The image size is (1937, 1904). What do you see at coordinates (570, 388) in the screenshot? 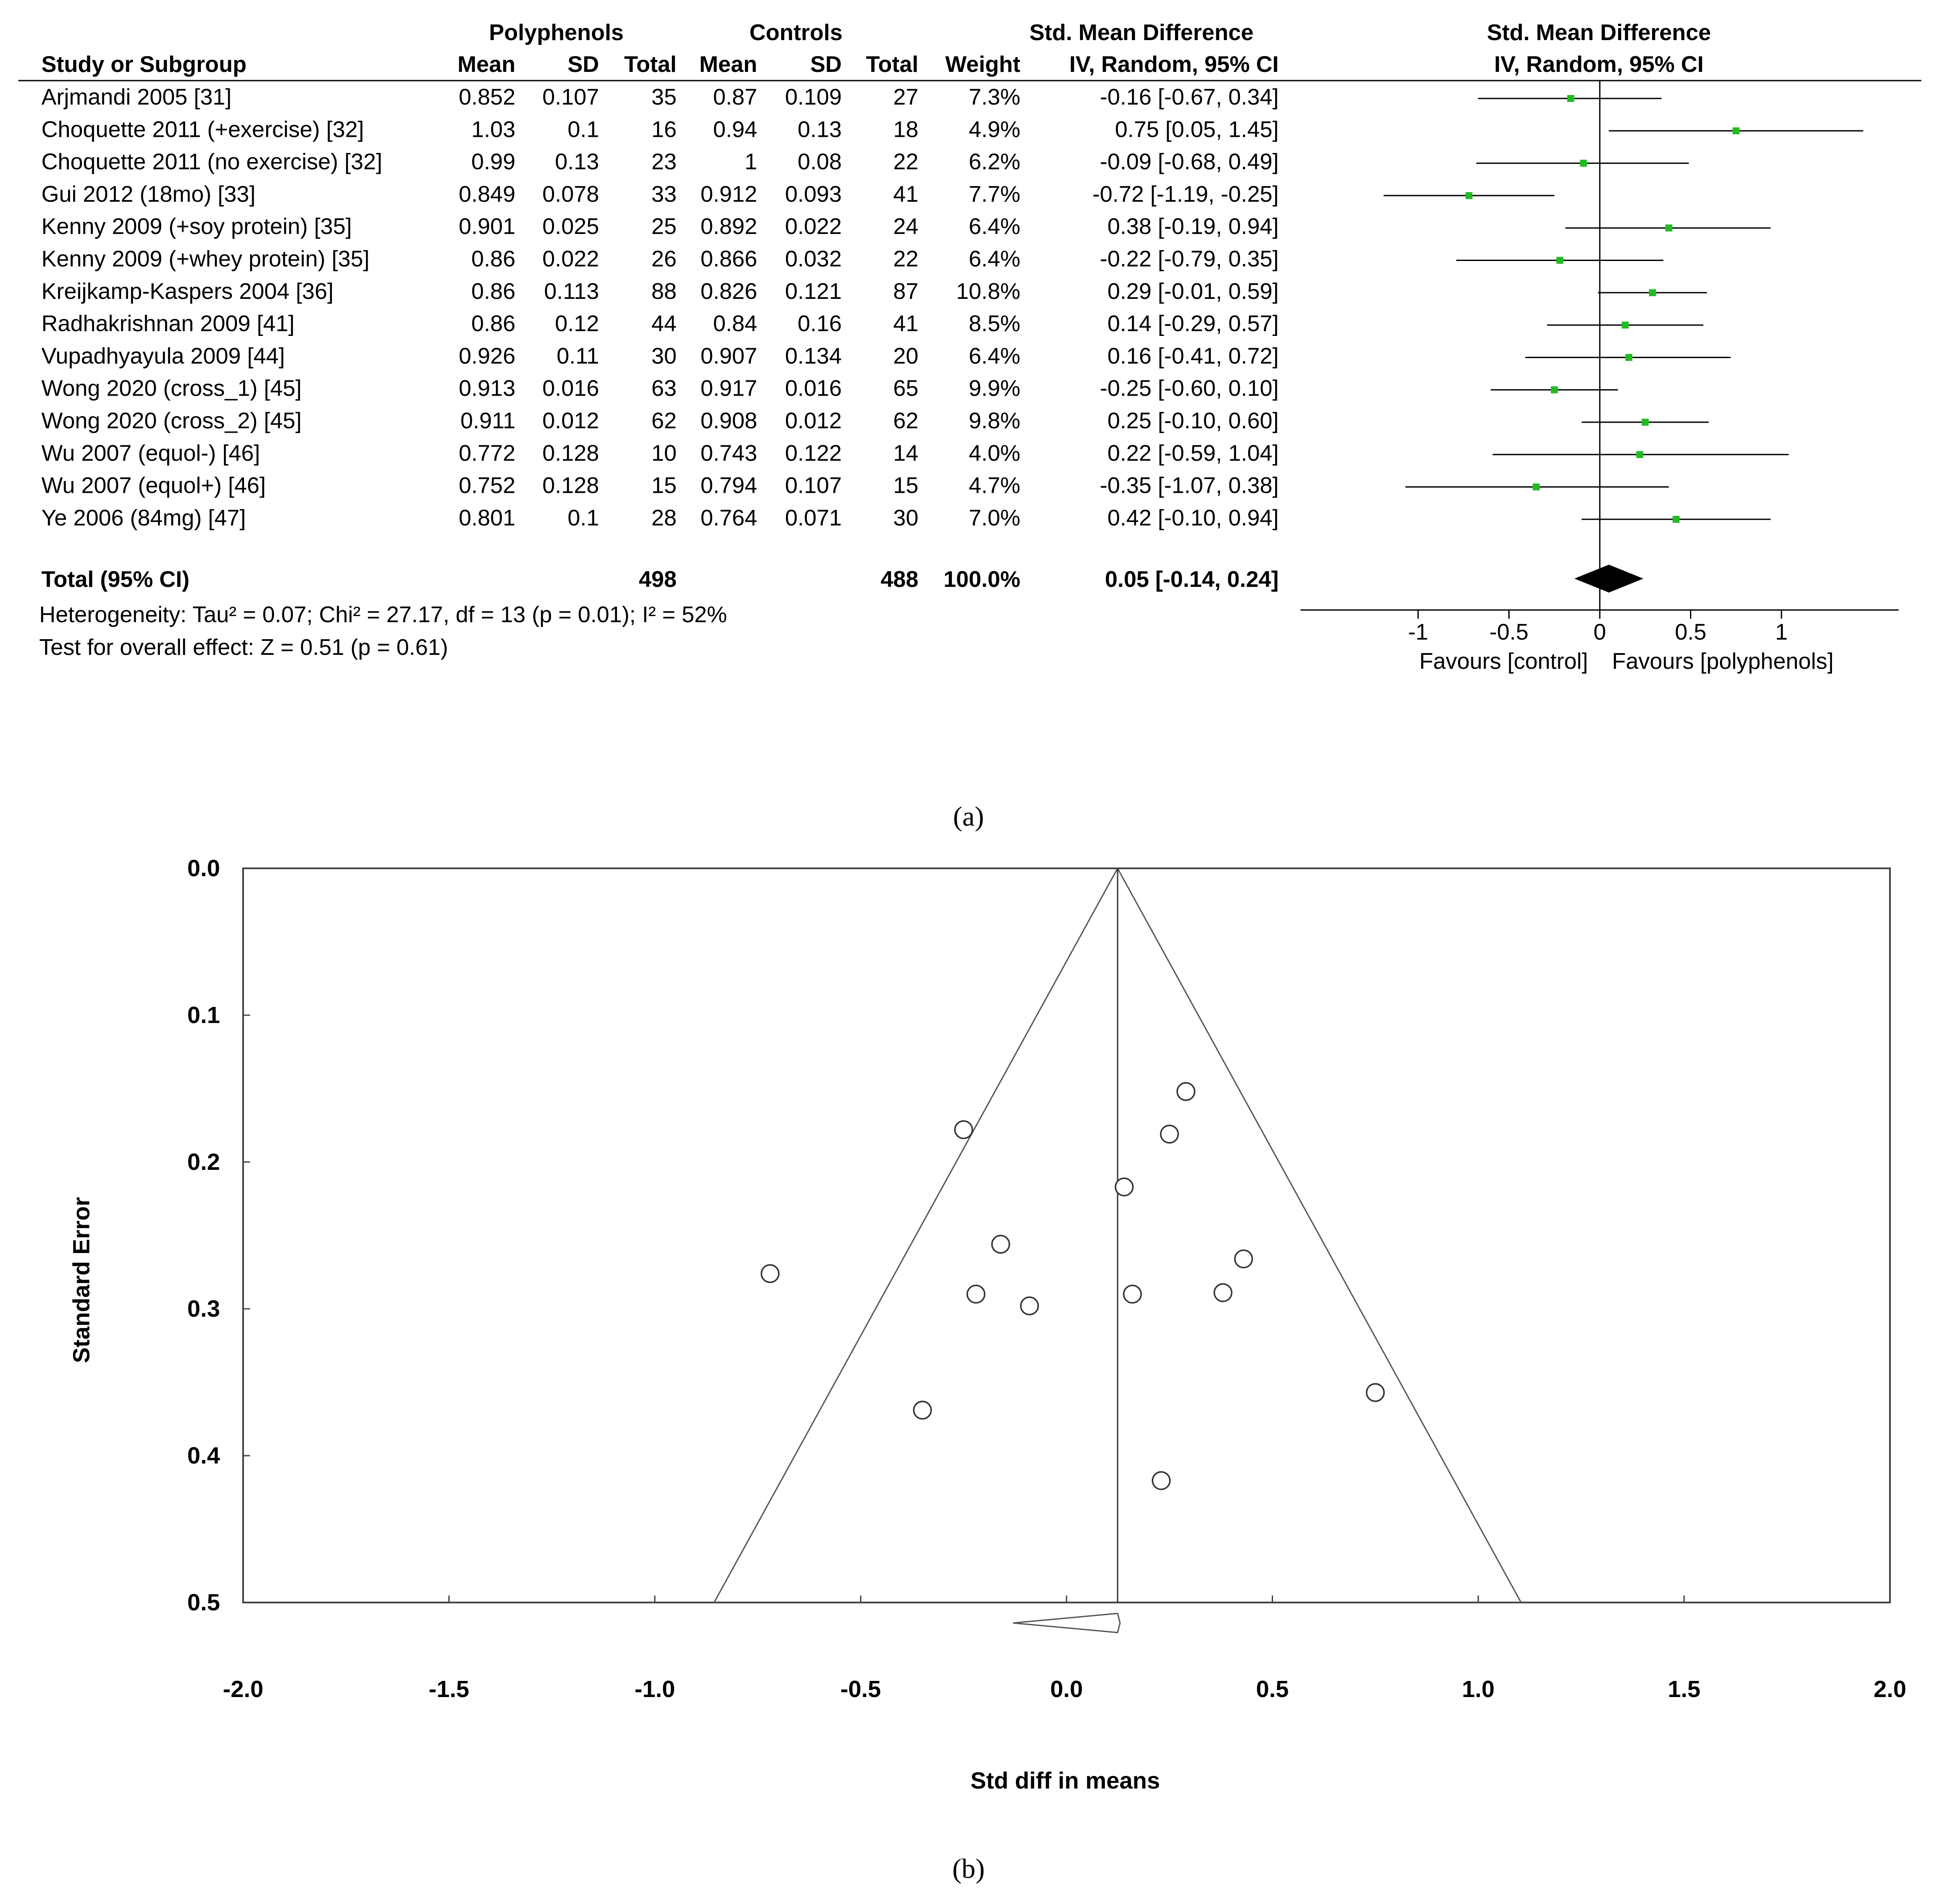
I see `study-e-sd: 0.016` at bounding box center [570, 388].